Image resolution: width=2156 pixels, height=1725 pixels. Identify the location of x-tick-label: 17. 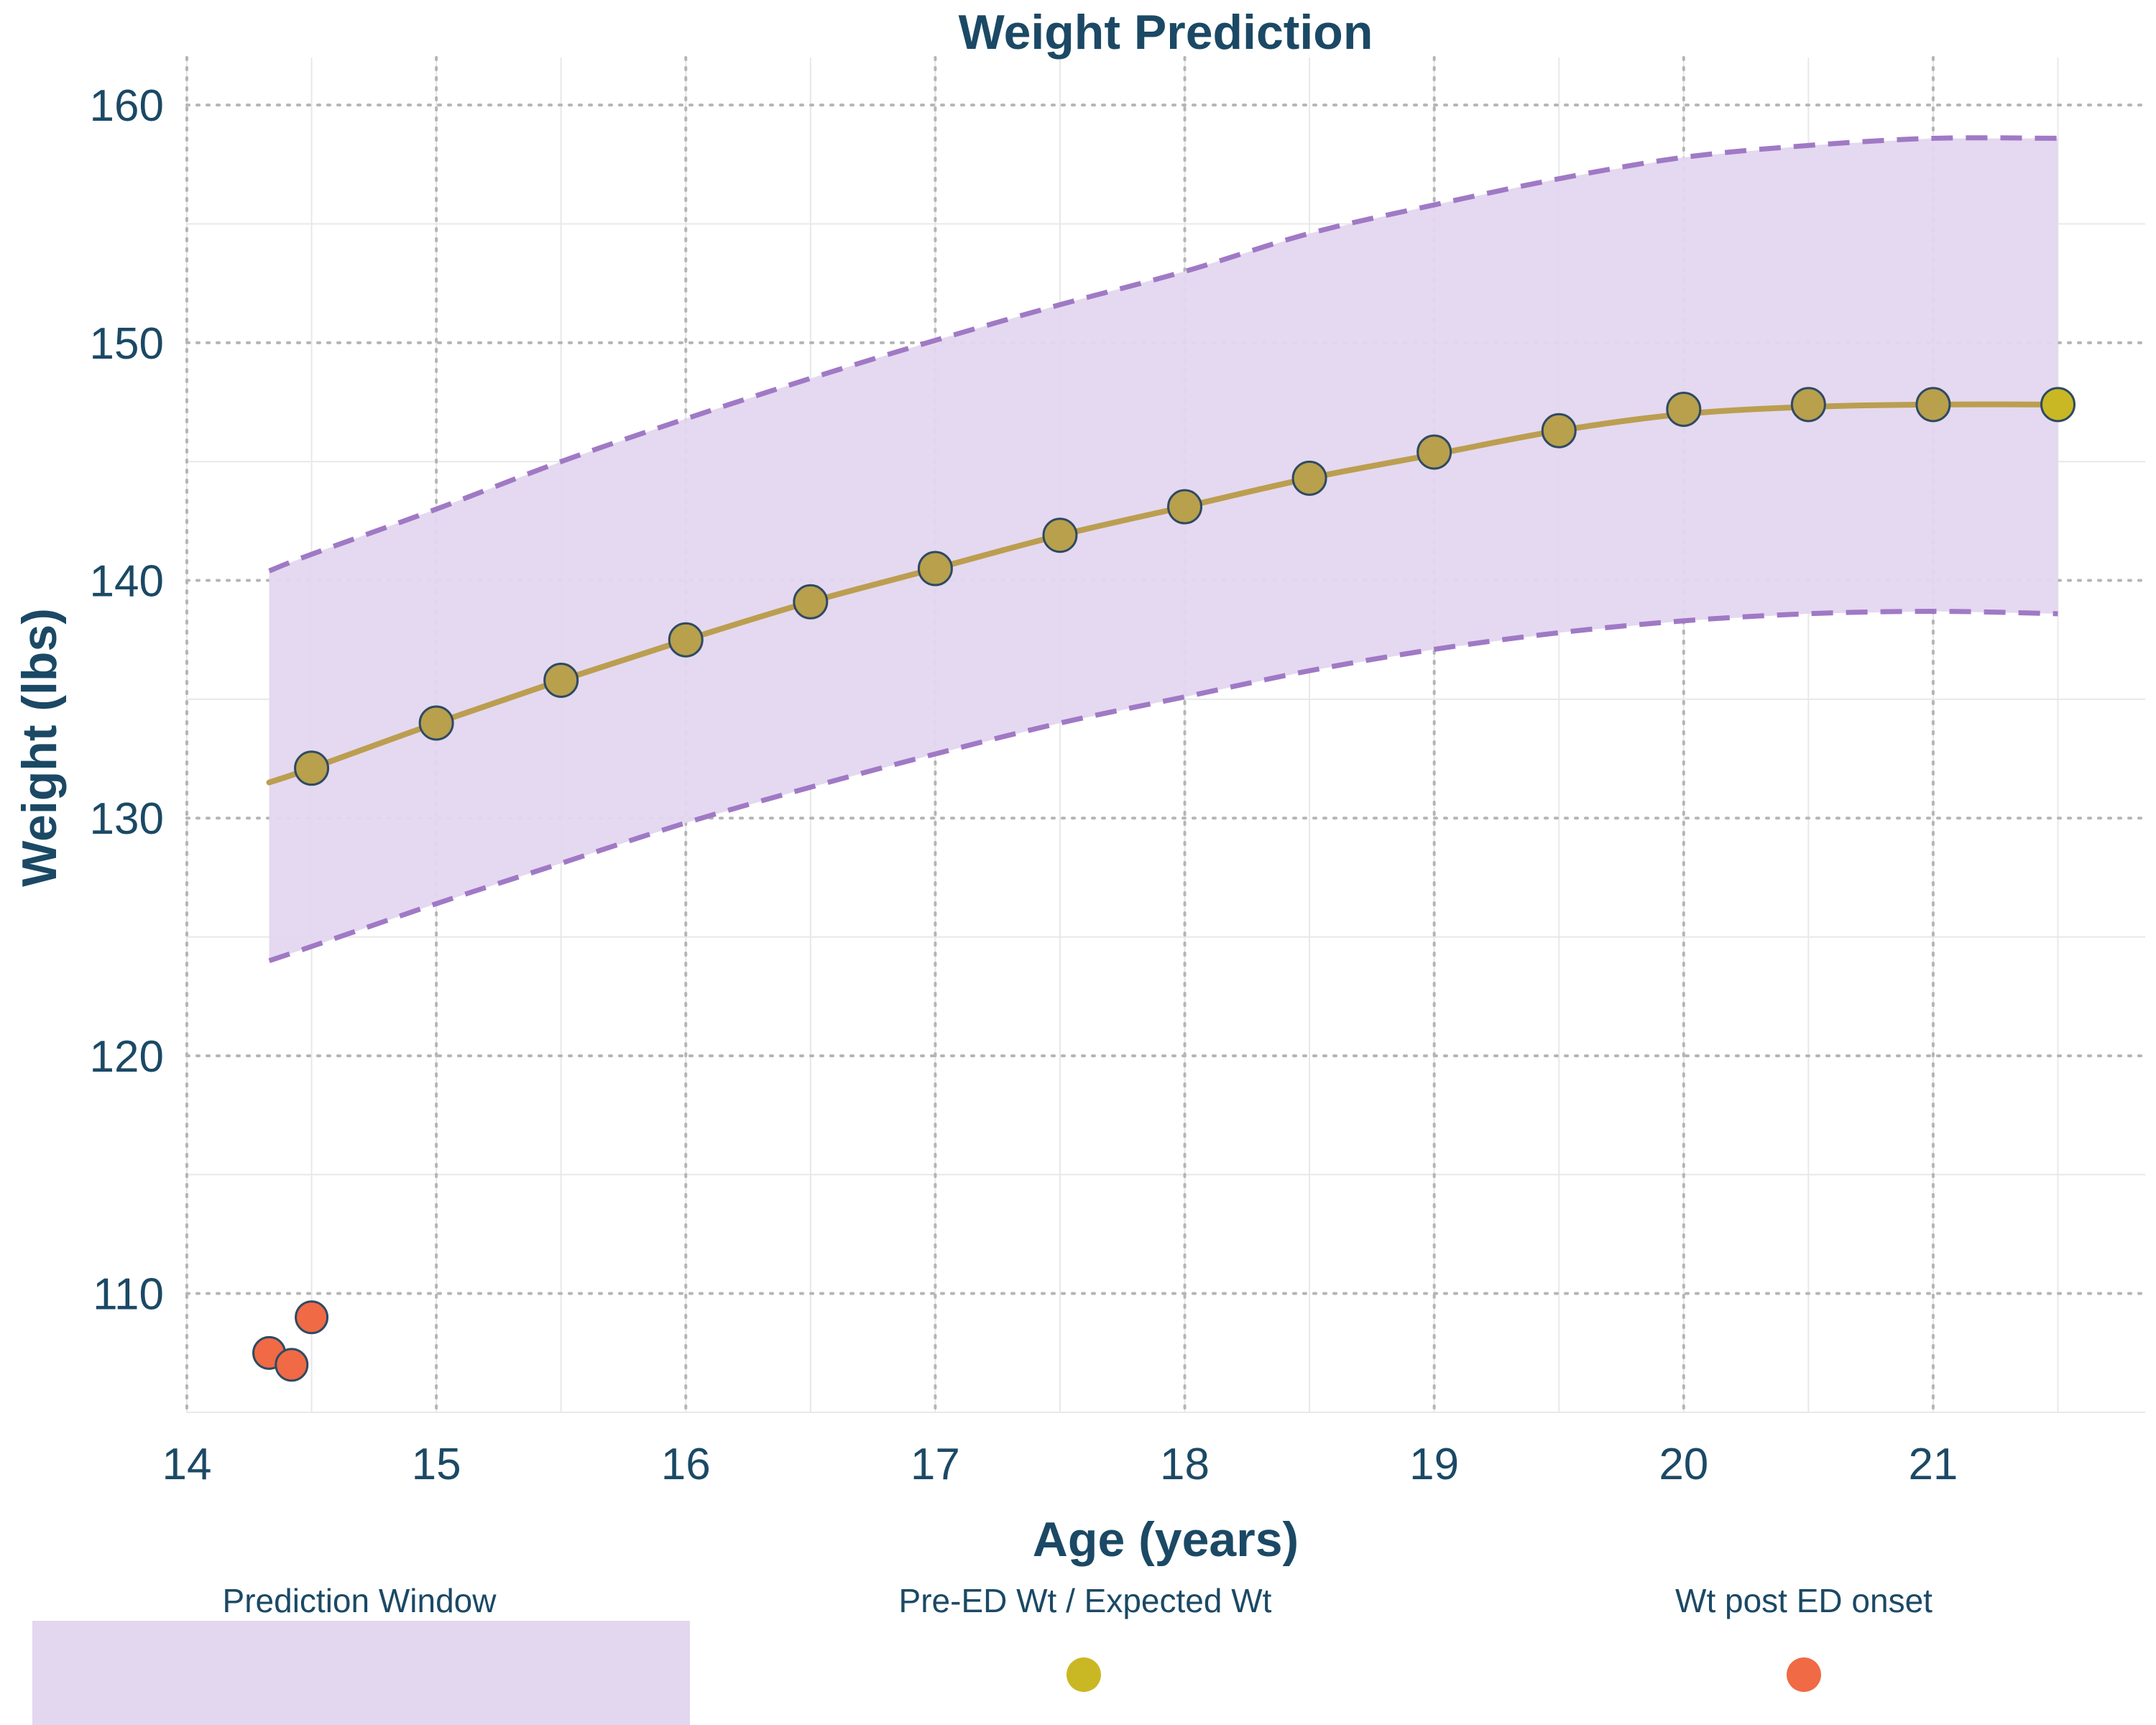
(935, 1464).